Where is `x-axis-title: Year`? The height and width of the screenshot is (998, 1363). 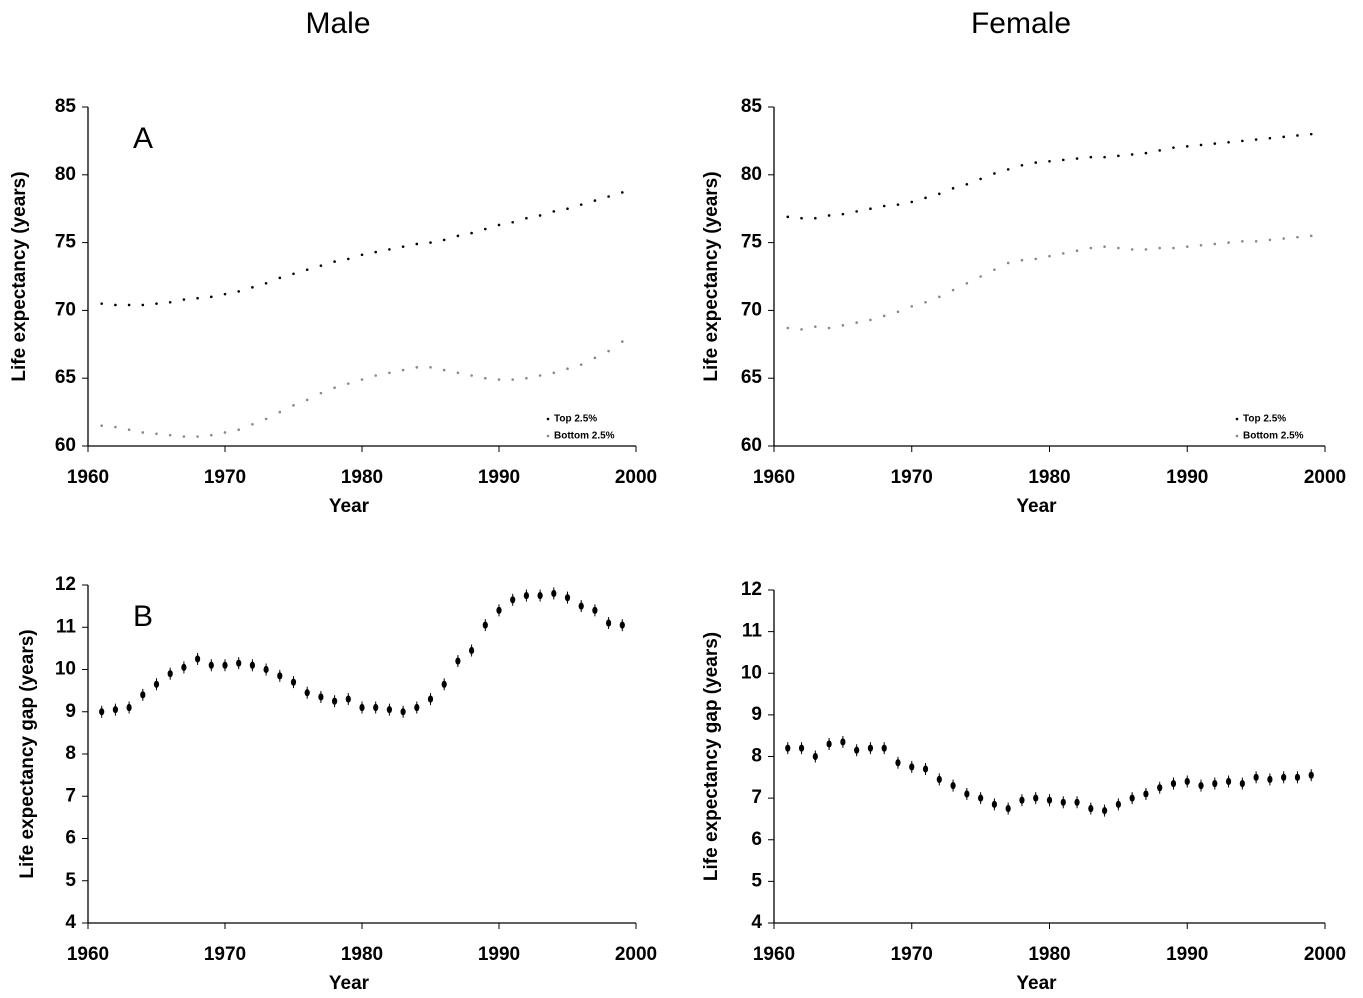 x-axis-title: Year is located at coordinates (1036, 983).